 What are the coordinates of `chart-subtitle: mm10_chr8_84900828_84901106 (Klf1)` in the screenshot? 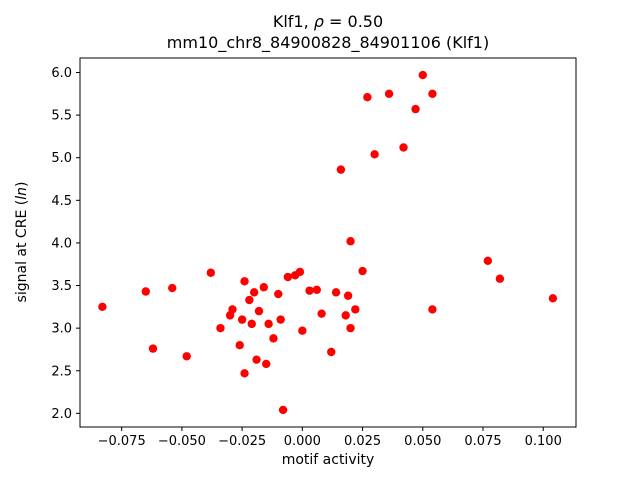 It's located at (328, 42).